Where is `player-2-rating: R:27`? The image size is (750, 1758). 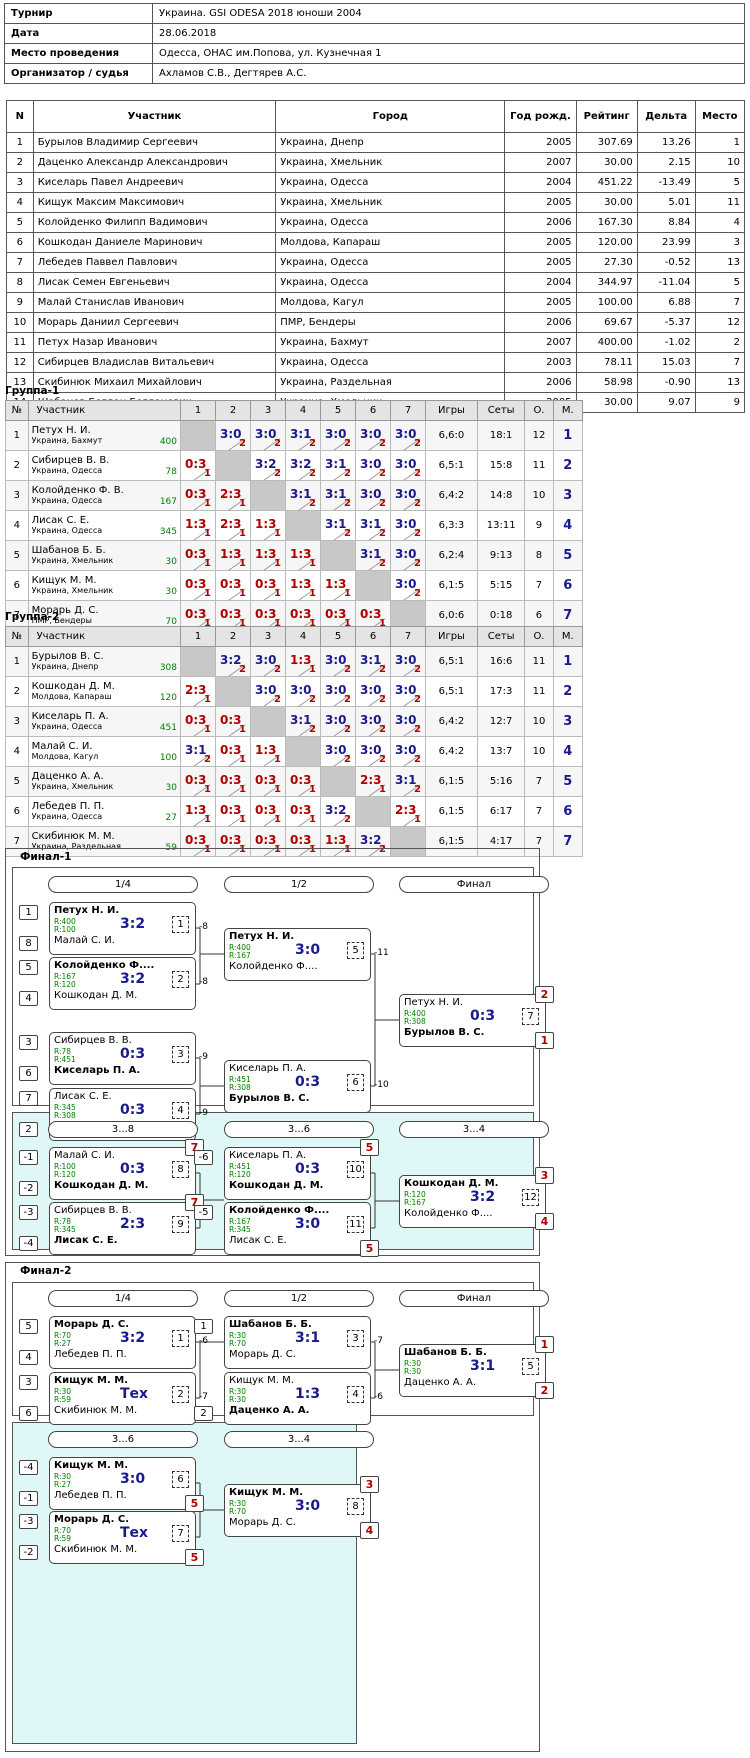
player-2-rating: R:27 is located at coordinates (63, 1484).